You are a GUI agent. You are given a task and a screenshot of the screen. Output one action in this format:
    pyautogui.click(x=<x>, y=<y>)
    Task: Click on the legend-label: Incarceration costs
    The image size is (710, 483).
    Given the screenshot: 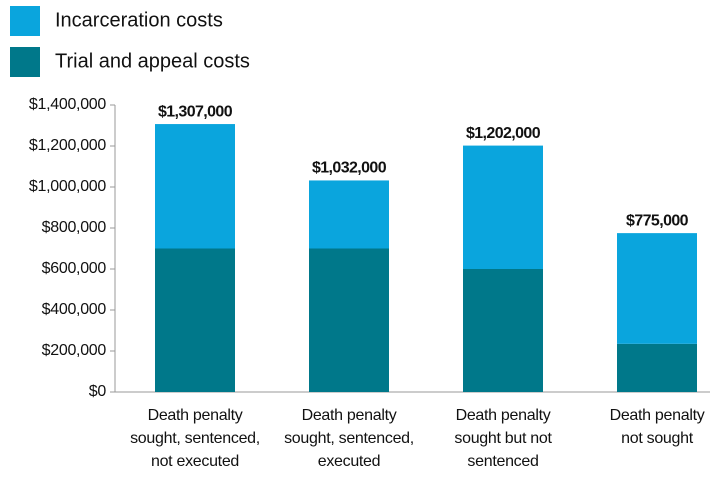 What is the action you would take?
    pyautogui.click(x=139, y=20)
    